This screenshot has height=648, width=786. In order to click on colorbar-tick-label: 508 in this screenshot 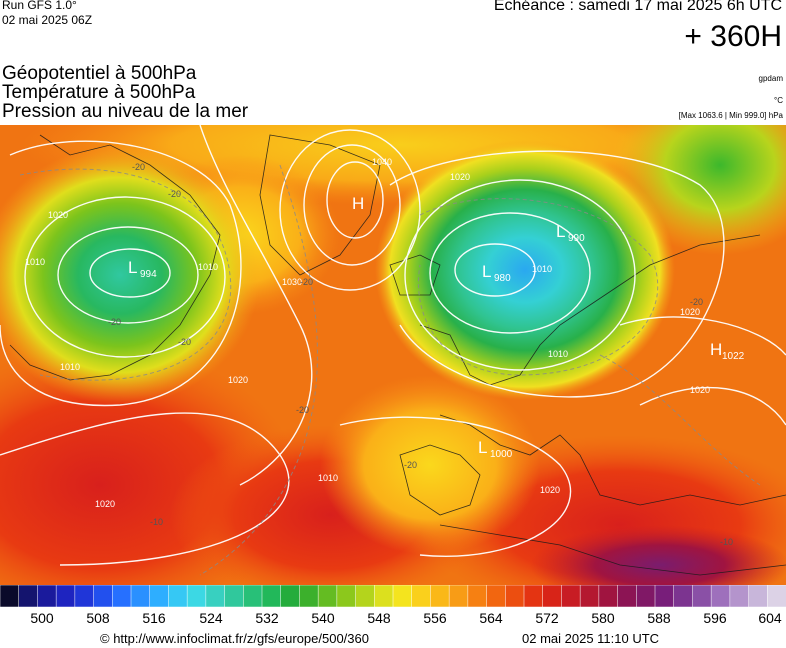, I will do `click(98, 618)`.